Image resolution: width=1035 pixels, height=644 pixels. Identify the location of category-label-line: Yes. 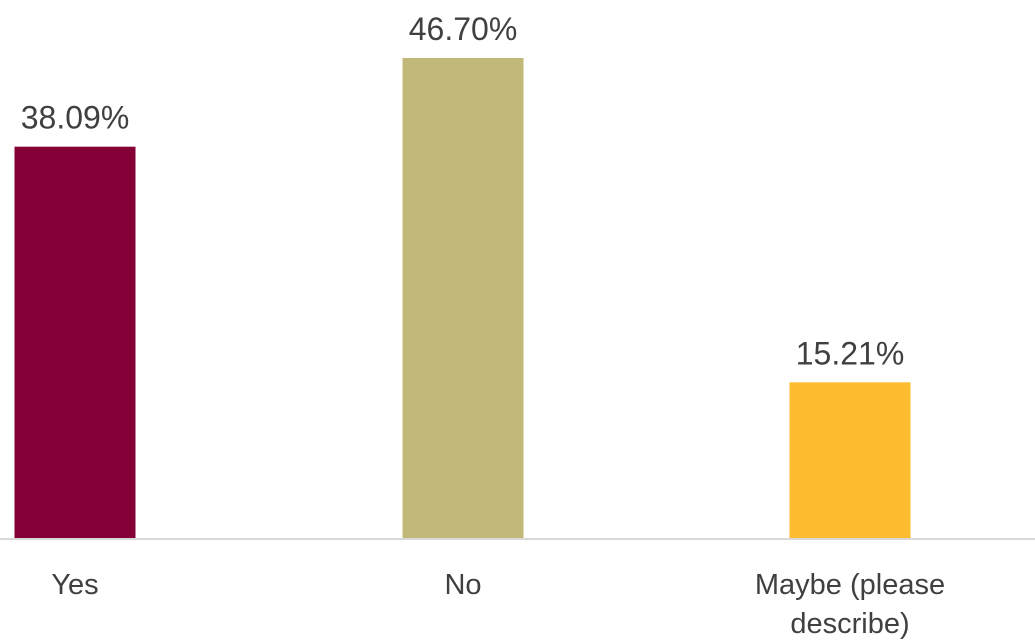
(74, 585).